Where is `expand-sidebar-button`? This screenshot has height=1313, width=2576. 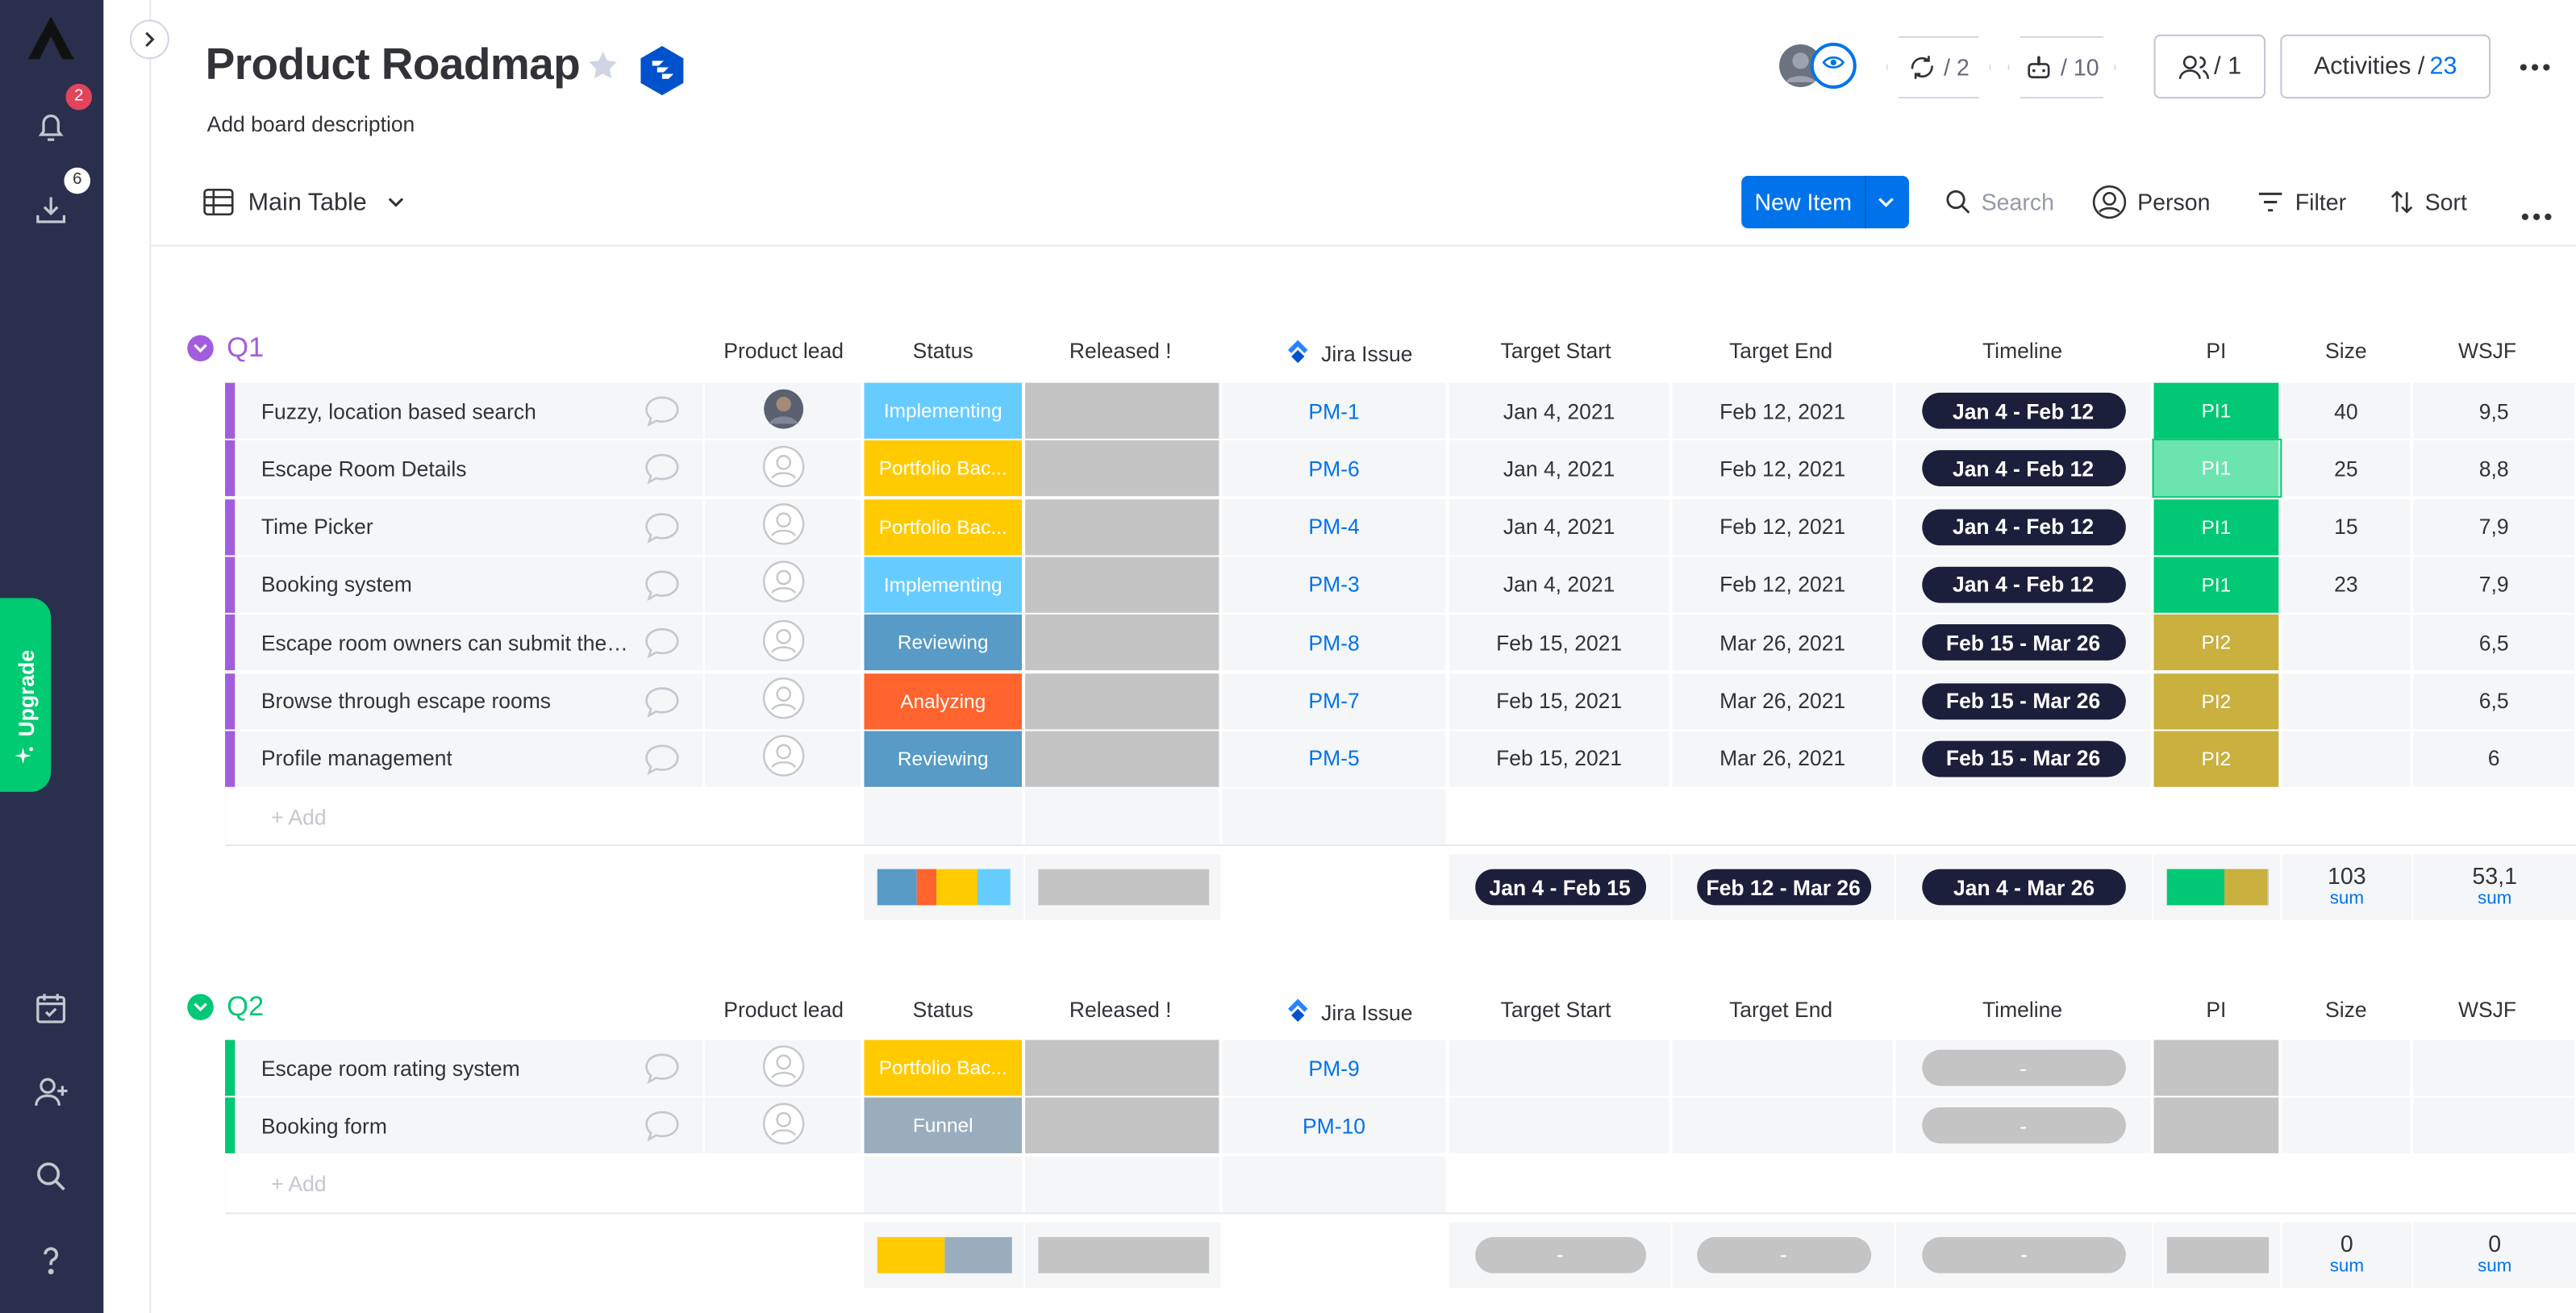
expand-sidebar-button is located at coordinates (149, 39).